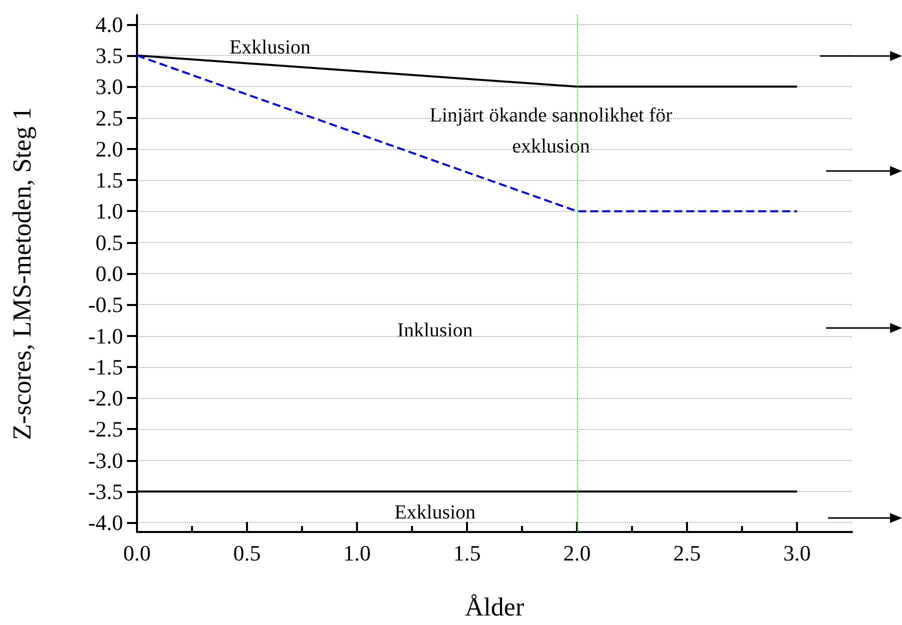  I want to click on y-tick-label: 1.0, so click(109, 211).